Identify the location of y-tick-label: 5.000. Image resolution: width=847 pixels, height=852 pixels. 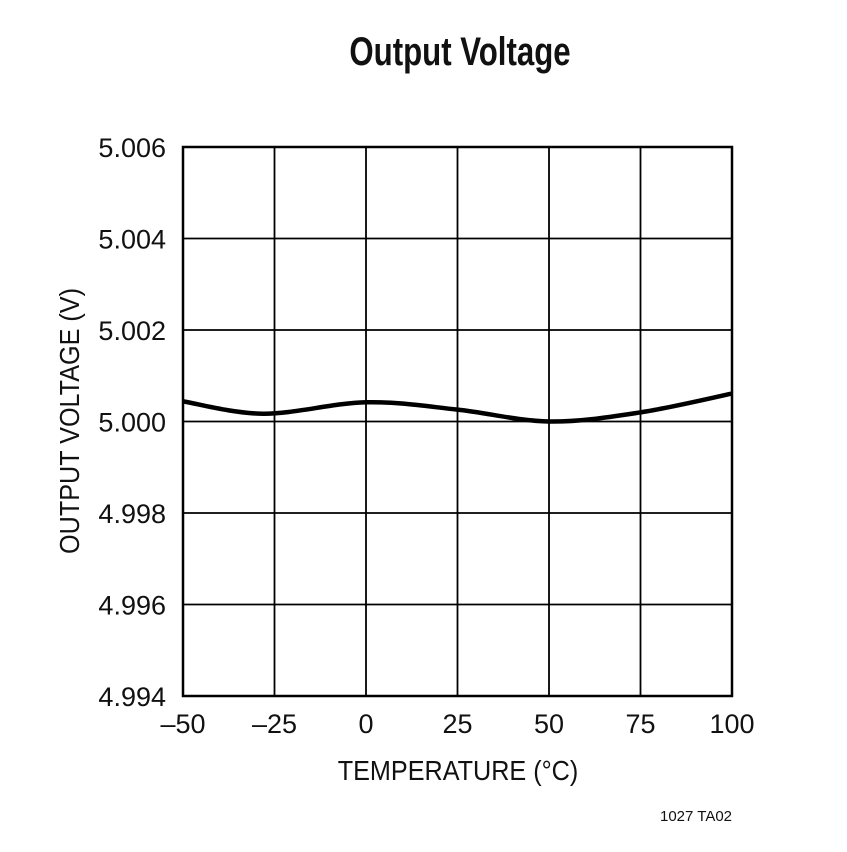
(132, 423).